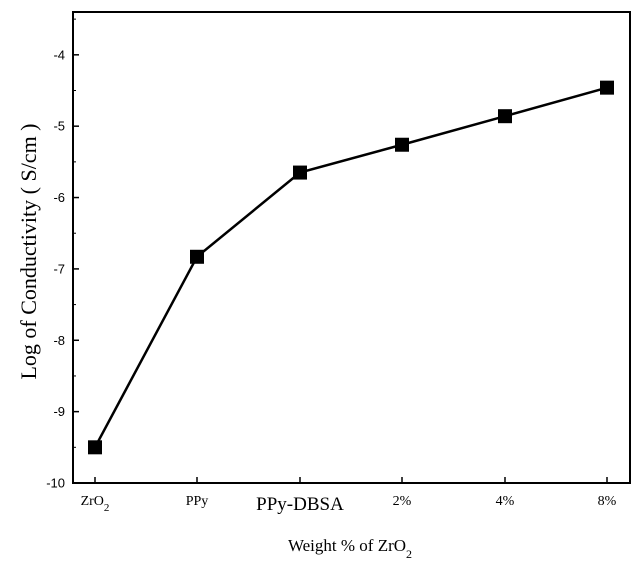  I want to click on y-tick-label: -5, so click(59, 126).